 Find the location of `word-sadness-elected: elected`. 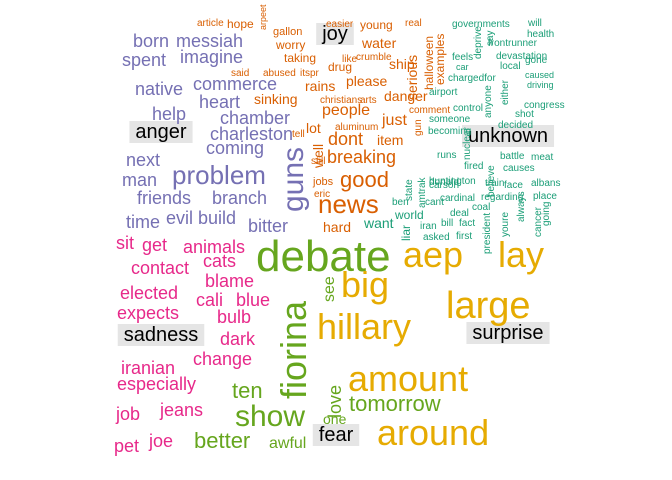

word-sadness-elected: elected is located at coordinates (149, 293).